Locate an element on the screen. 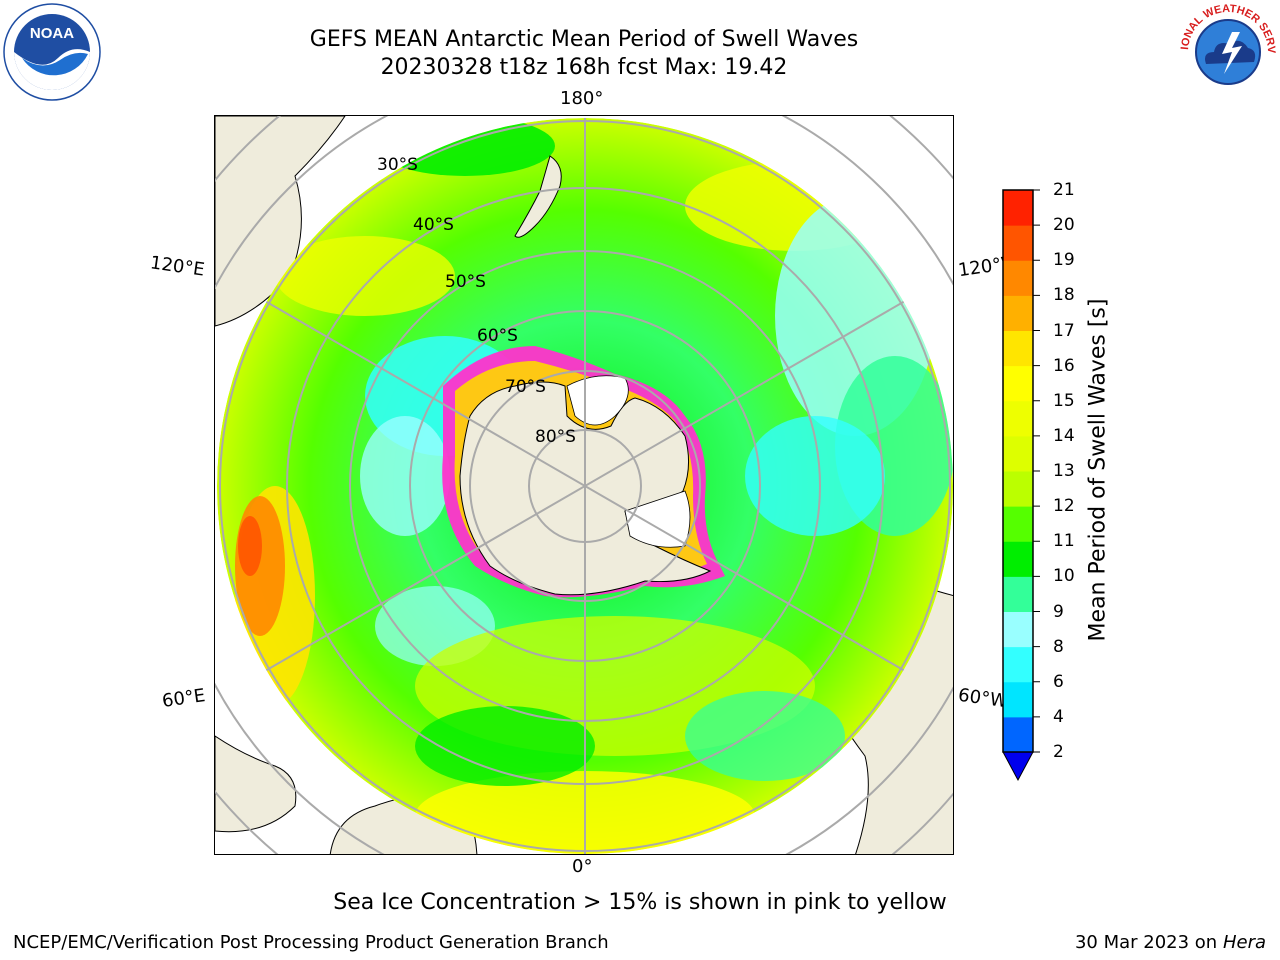 The width and height of the screenshot is (1280, 960). new-zealand is located at coordinates (538, 196).